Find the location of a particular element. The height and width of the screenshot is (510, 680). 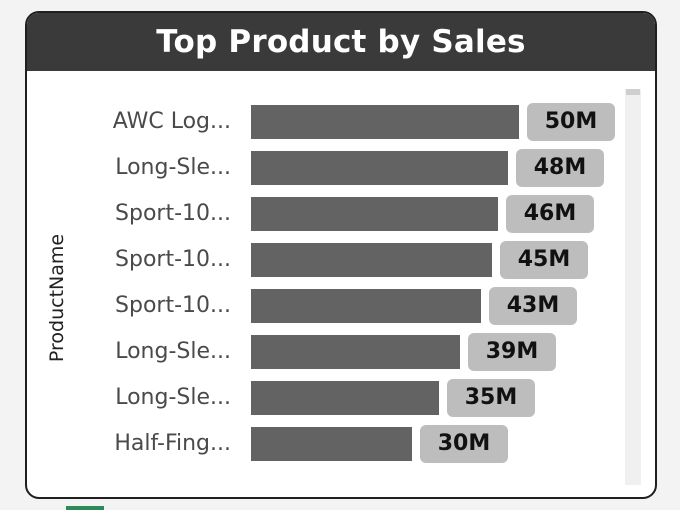

data-label: 30M is located at coordinates (464, 444).